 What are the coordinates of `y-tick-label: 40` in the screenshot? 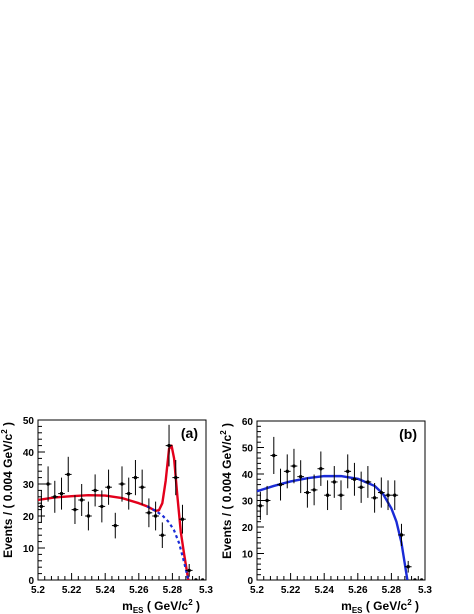 It's located at (248, 475).